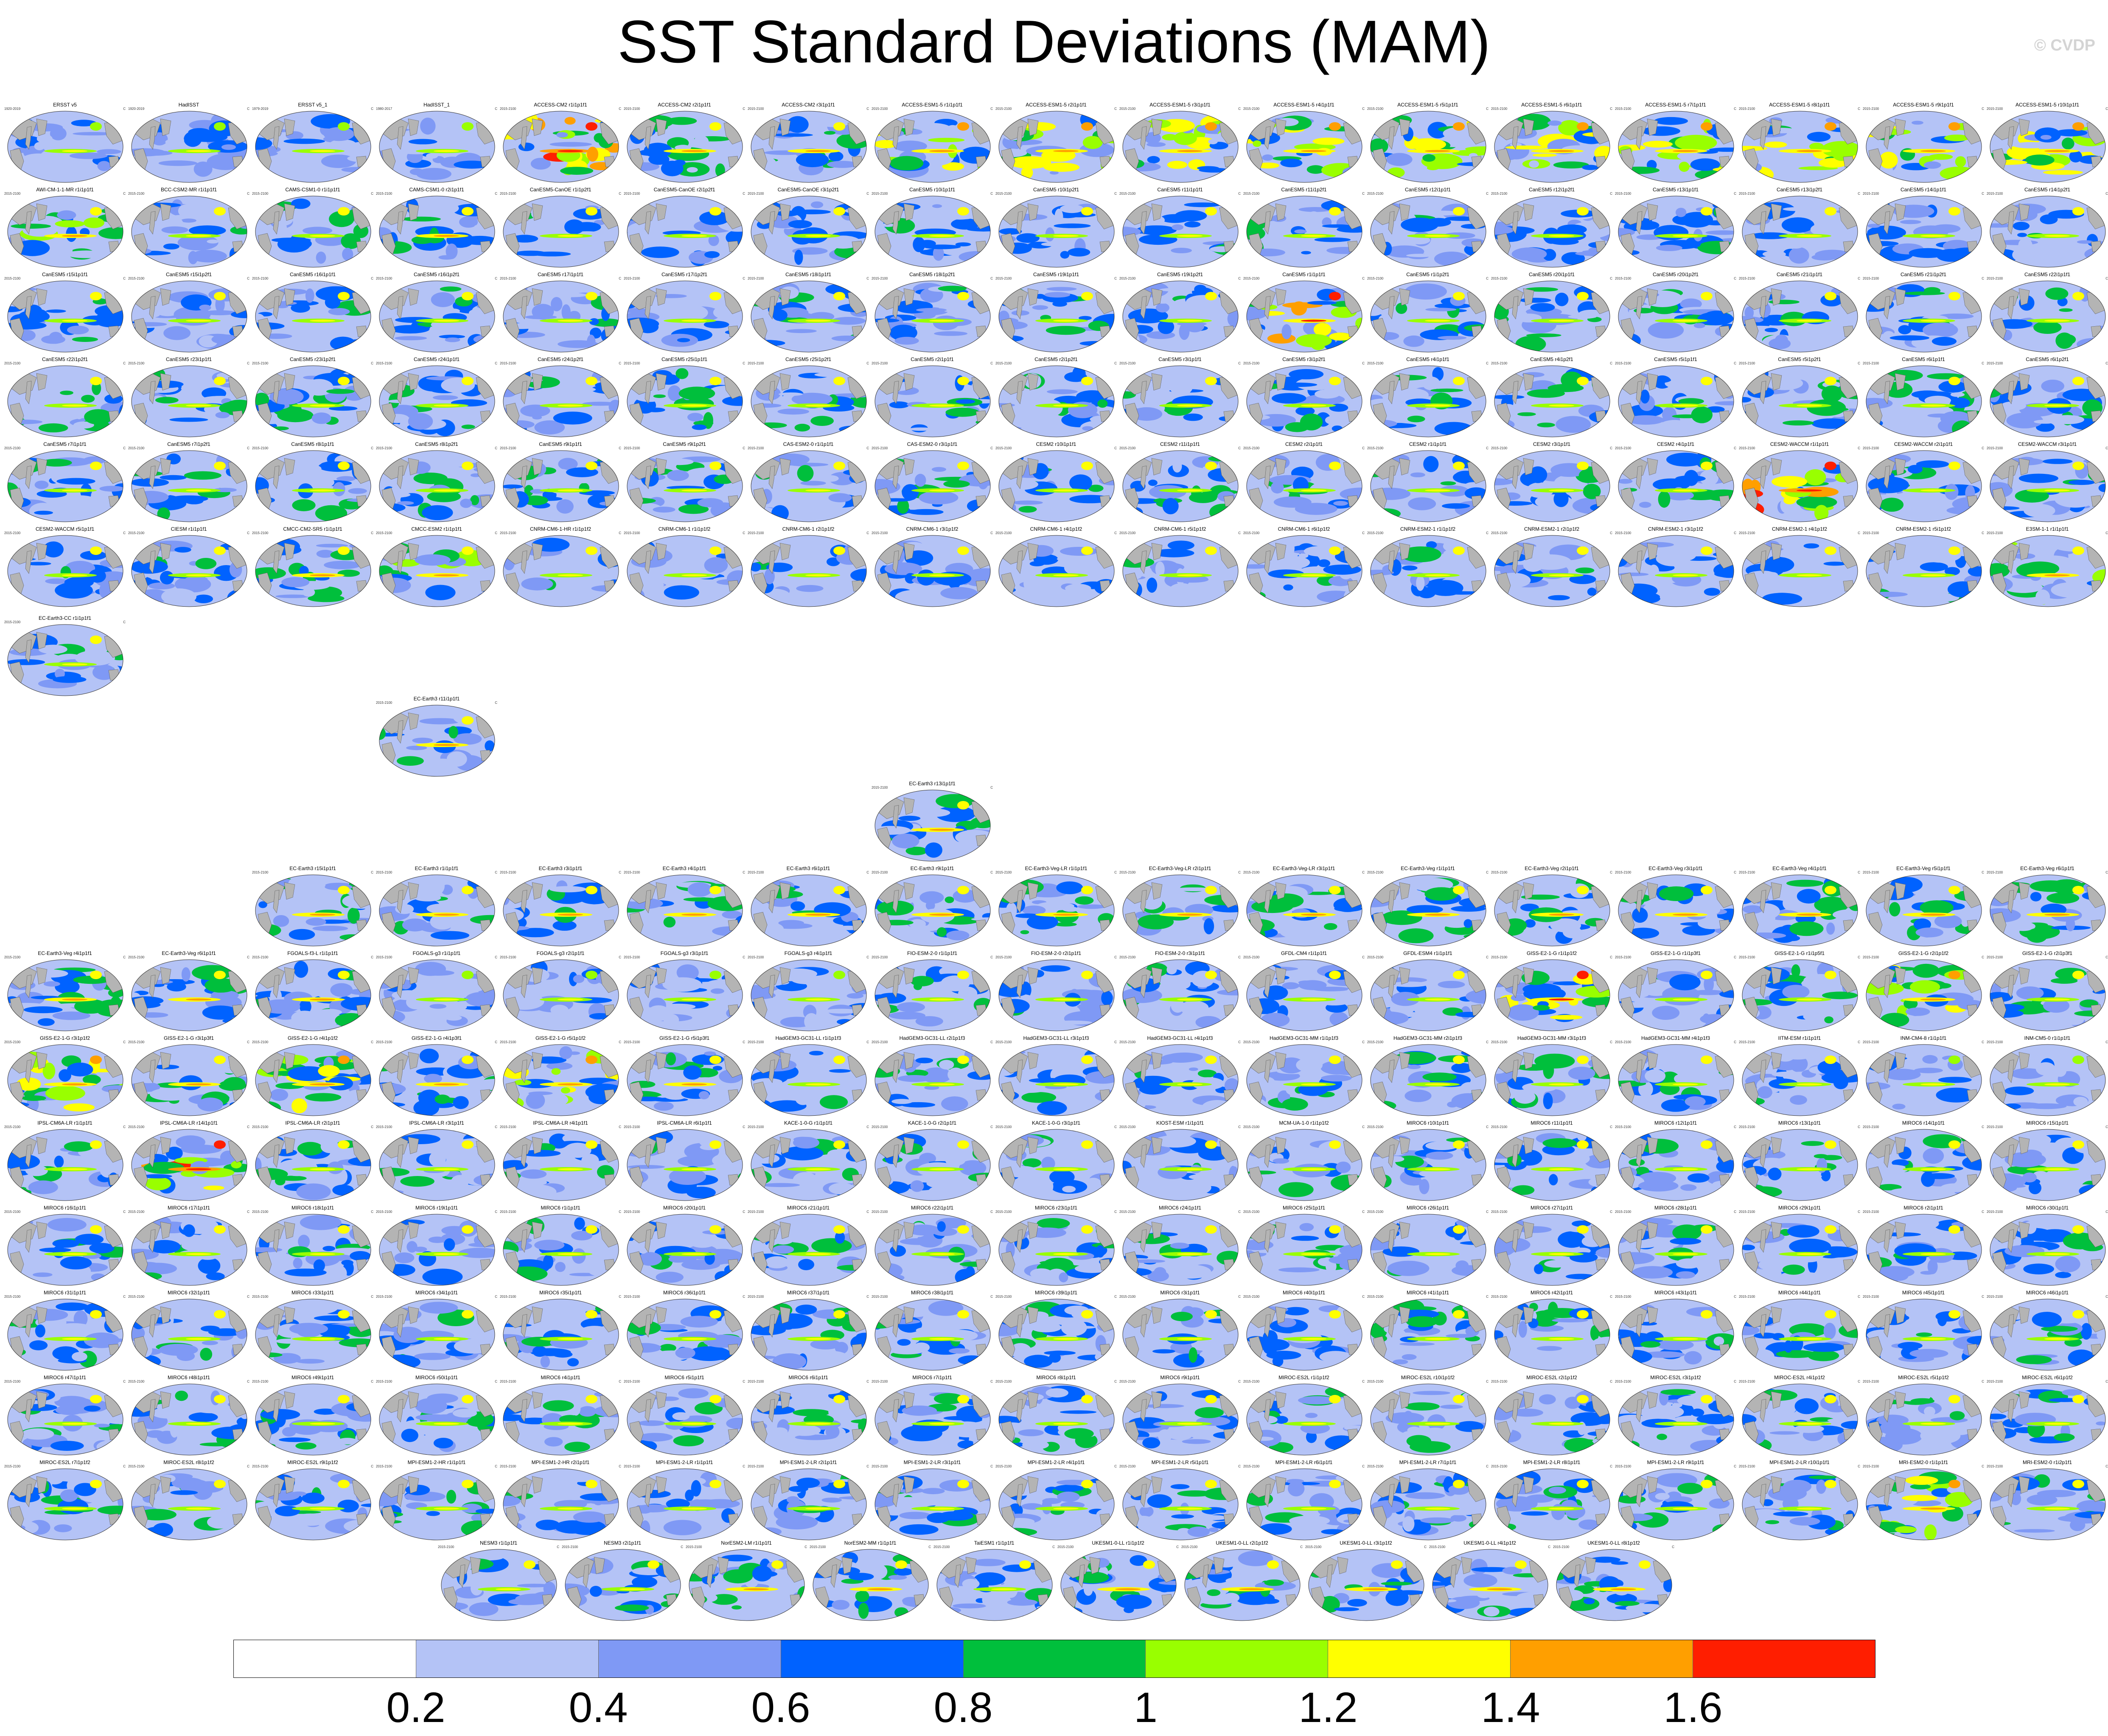  What do you see at coordinates (1056, 105) in the screenshot?
I see `panel-title: ACCESS-ESM1-5 r2i1p1f1` at bounding box center [1056, 105].